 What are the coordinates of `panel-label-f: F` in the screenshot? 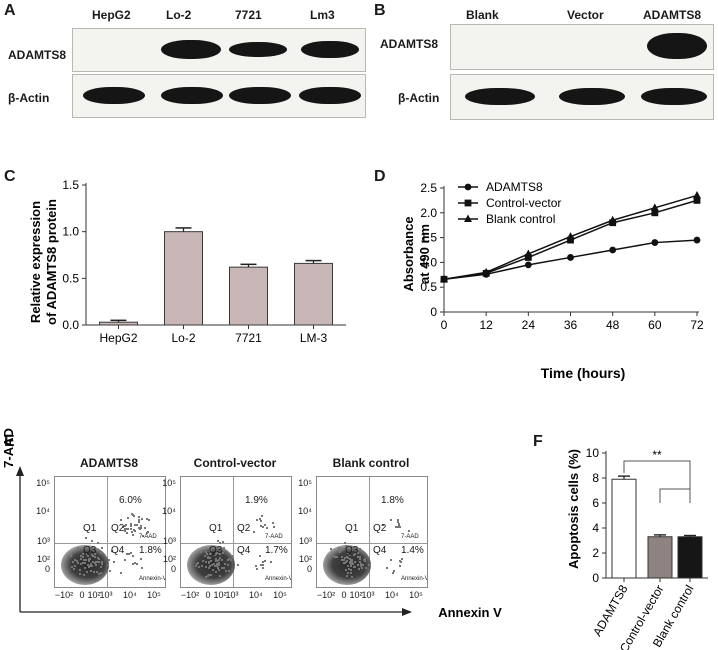 It's located at (538, 441).